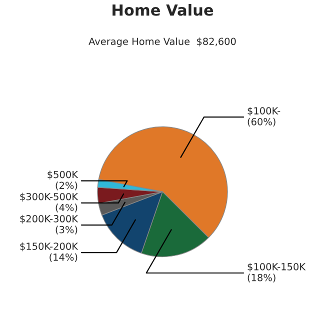 The width and height of the screenshot is (325, 325). What do you see at coordinates (262, 122) in the screenshot?
I see `data-label: (60%)` at bounding box center [262, 122].